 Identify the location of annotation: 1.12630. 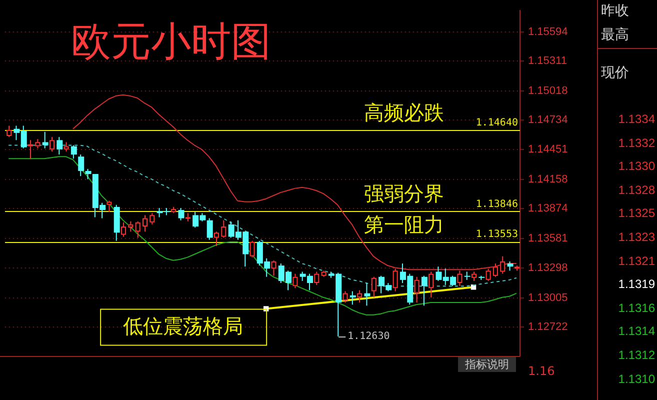
(369, 336).